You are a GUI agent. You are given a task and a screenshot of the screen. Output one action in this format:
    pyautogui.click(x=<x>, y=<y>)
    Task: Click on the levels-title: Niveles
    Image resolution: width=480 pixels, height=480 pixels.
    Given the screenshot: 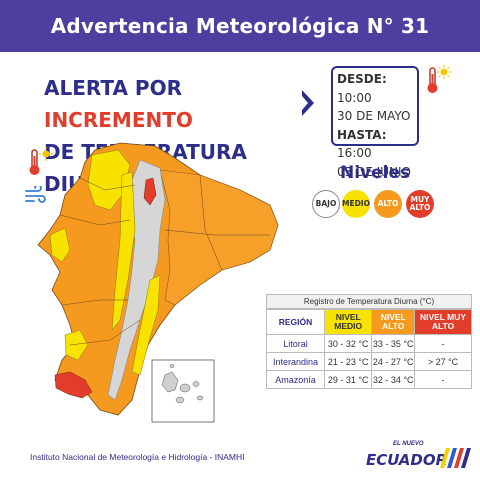 What is the action you would take?
    pyautogui.click(x=375, y=173)
    